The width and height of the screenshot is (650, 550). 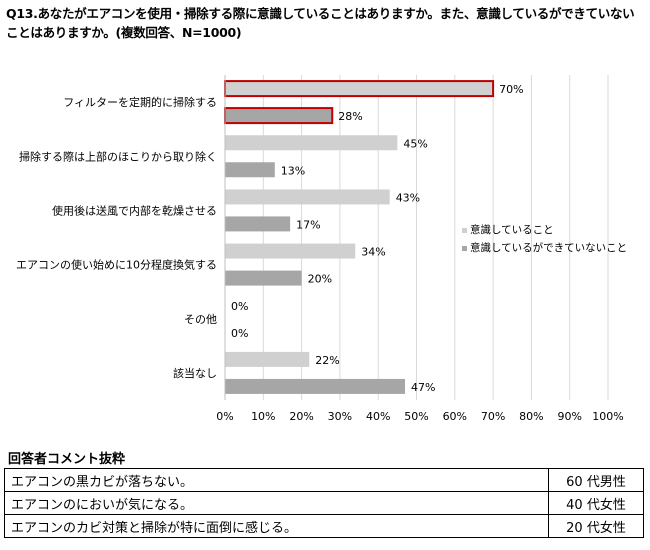 I want to click on x-tick-label: 80%, so click(x=531, y=416).